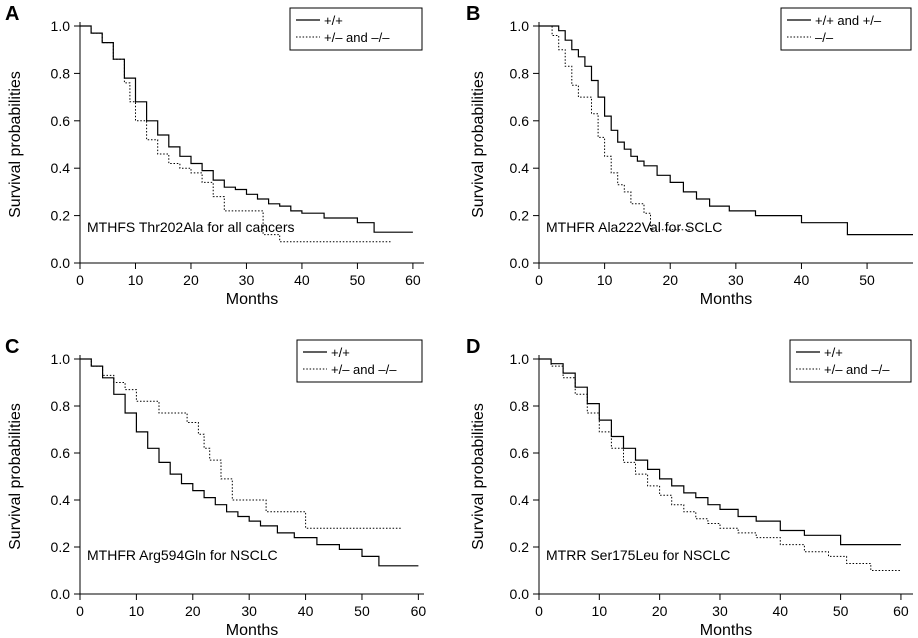  What do you see at coordinates (12, 347) in the screenshot?
I see `panel-letter: C` at bounding box center [12, 347].